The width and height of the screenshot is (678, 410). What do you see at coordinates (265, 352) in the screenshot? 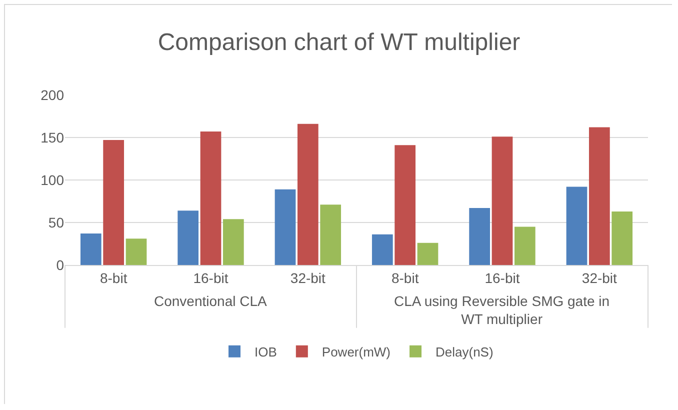
I see `legend-label: IOB` at bounding box center [265, 352].